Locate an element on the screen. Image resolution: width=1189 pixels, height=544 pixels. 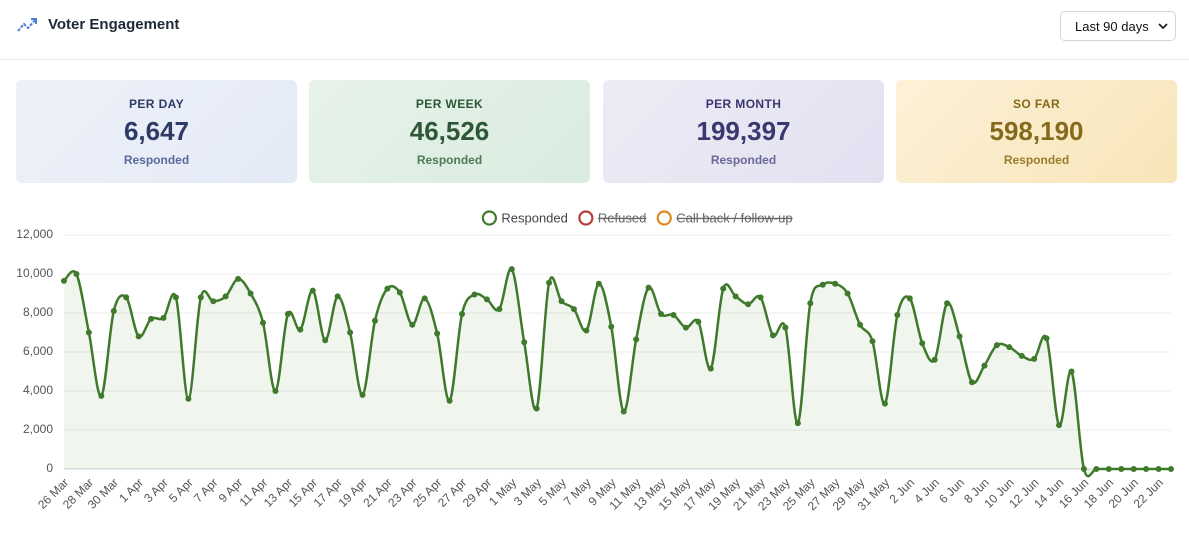
legend: Responded Refused Call back / follow-up is located at coordinates (637, 218).